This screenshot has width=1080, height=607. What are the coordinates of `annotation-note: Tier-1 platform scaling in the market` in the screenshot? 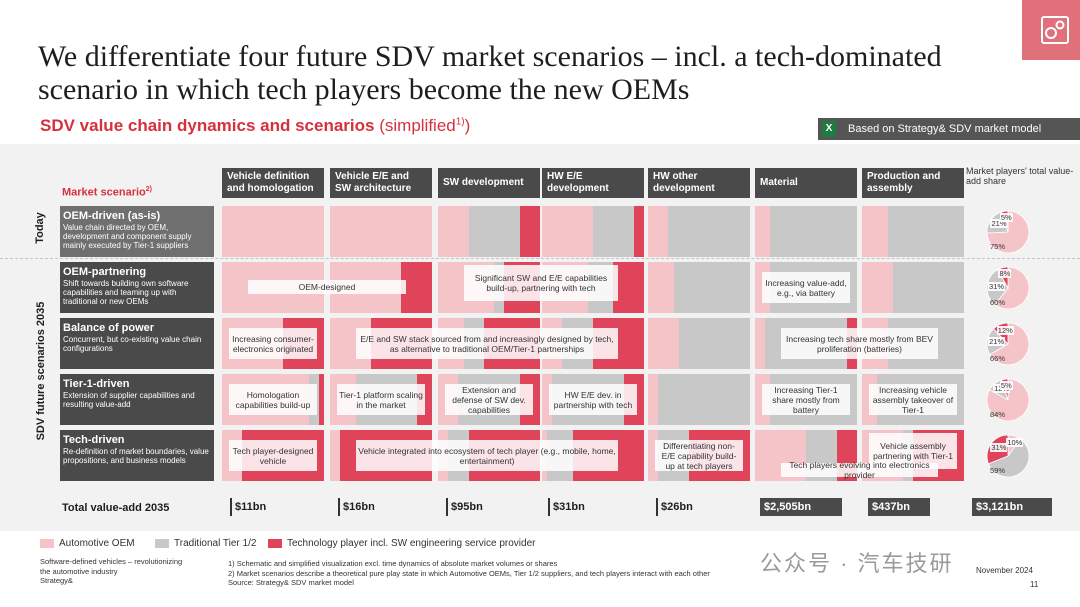 It's located at (381, 399).